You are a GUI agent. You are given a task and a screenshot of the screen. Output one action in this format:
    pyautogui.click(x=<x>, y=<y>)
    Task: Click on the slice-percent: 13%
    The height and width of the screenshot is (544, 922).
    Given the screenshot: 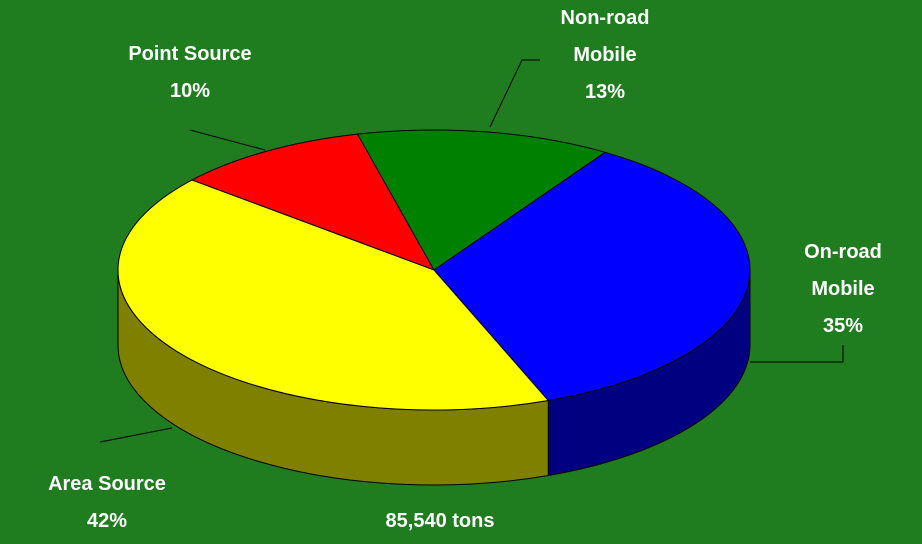 What is the action you would take?
    pyautogui.click(x=605, y=92)
    